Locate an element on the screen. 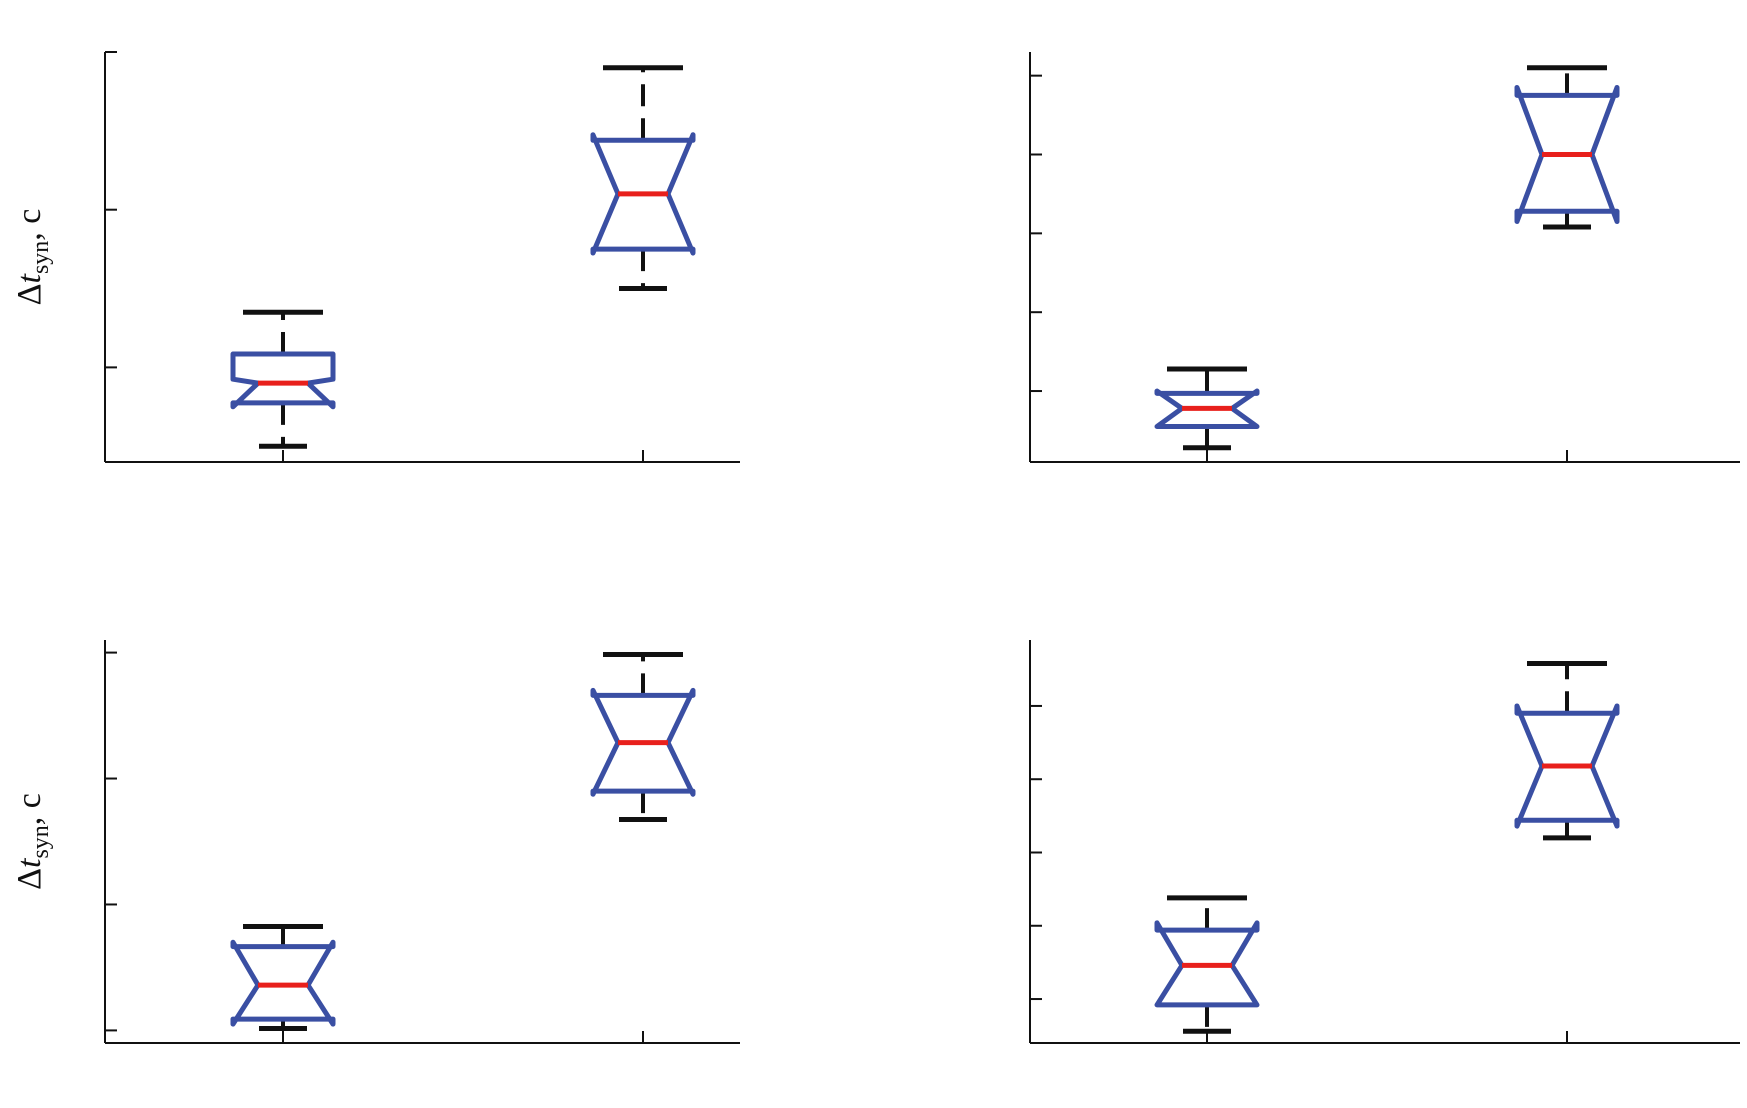 The image size is (1747, 1108). notched-box is located at coordinates (283, 380).